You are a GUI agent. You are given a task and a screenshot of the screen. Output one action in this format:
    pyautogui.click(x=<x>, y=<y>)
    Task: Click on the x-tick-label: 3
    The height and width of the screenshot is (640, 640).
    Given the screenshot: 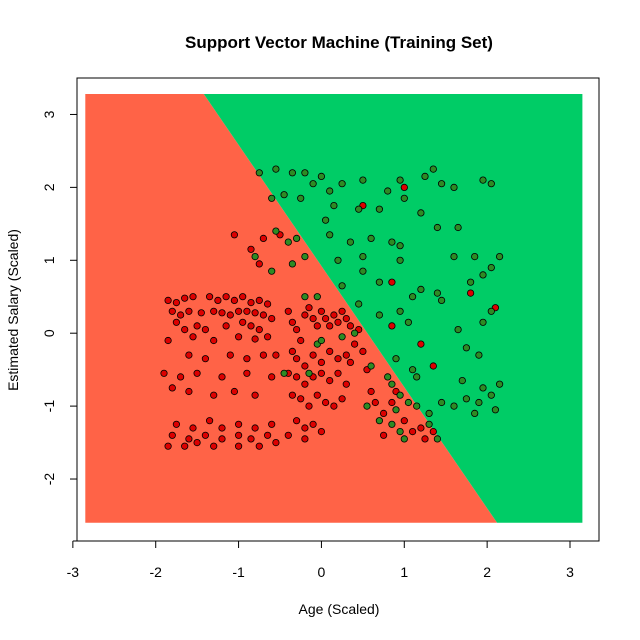 What is the action you would take?
    pyautogui.click(x=570, y=572)
    